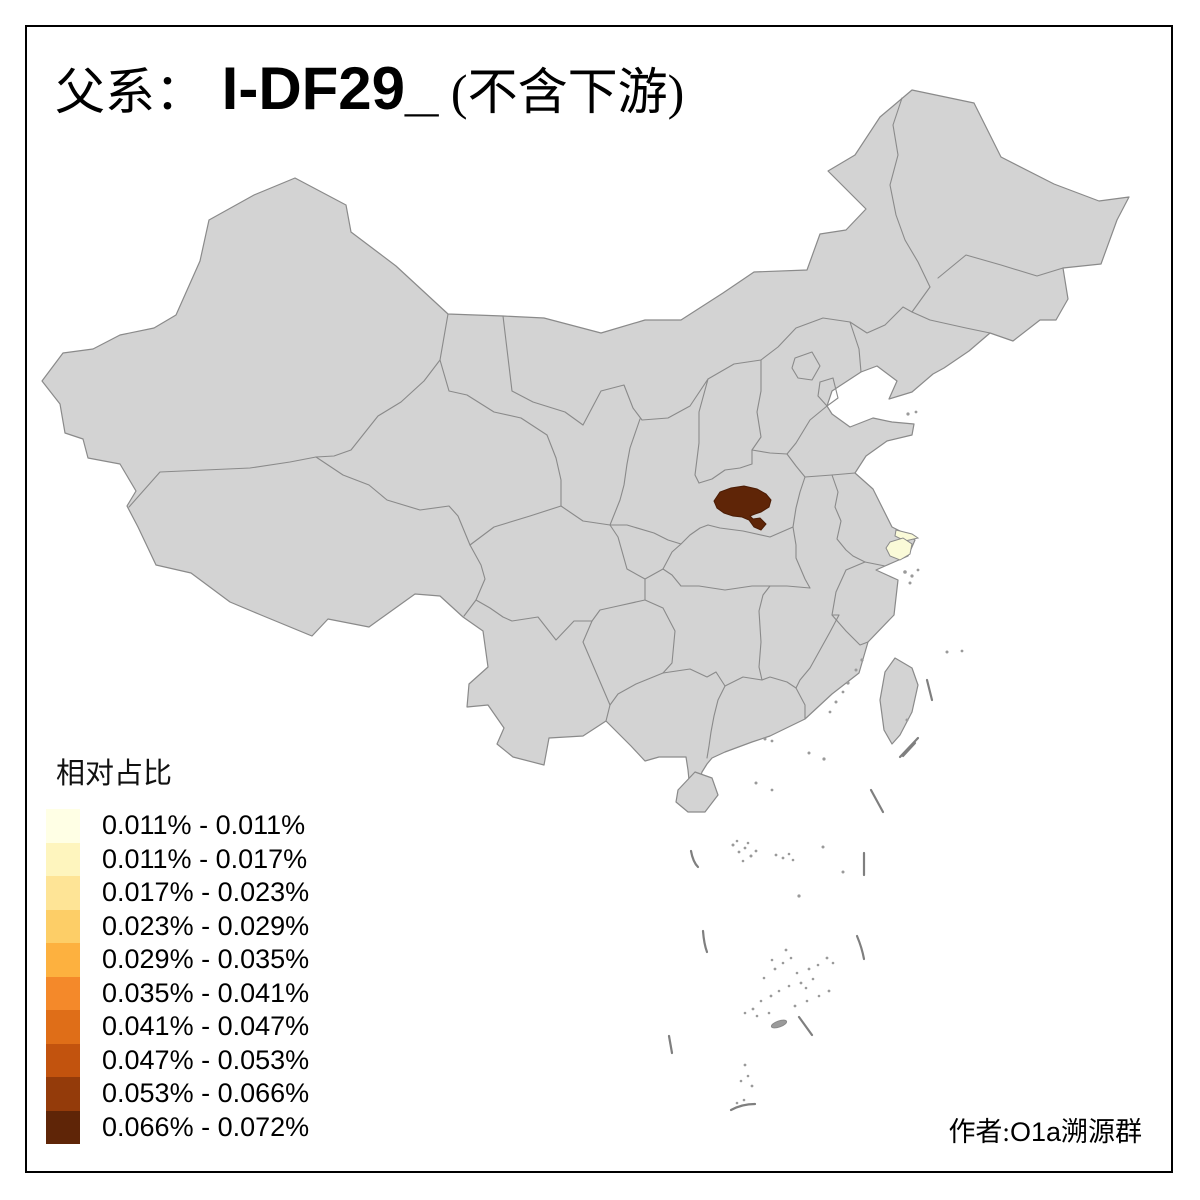 The width and height of the screenshot is (1200, 1200). I want to click on author-credit: 作者:O1a溯源群, so click(1045, 1129).